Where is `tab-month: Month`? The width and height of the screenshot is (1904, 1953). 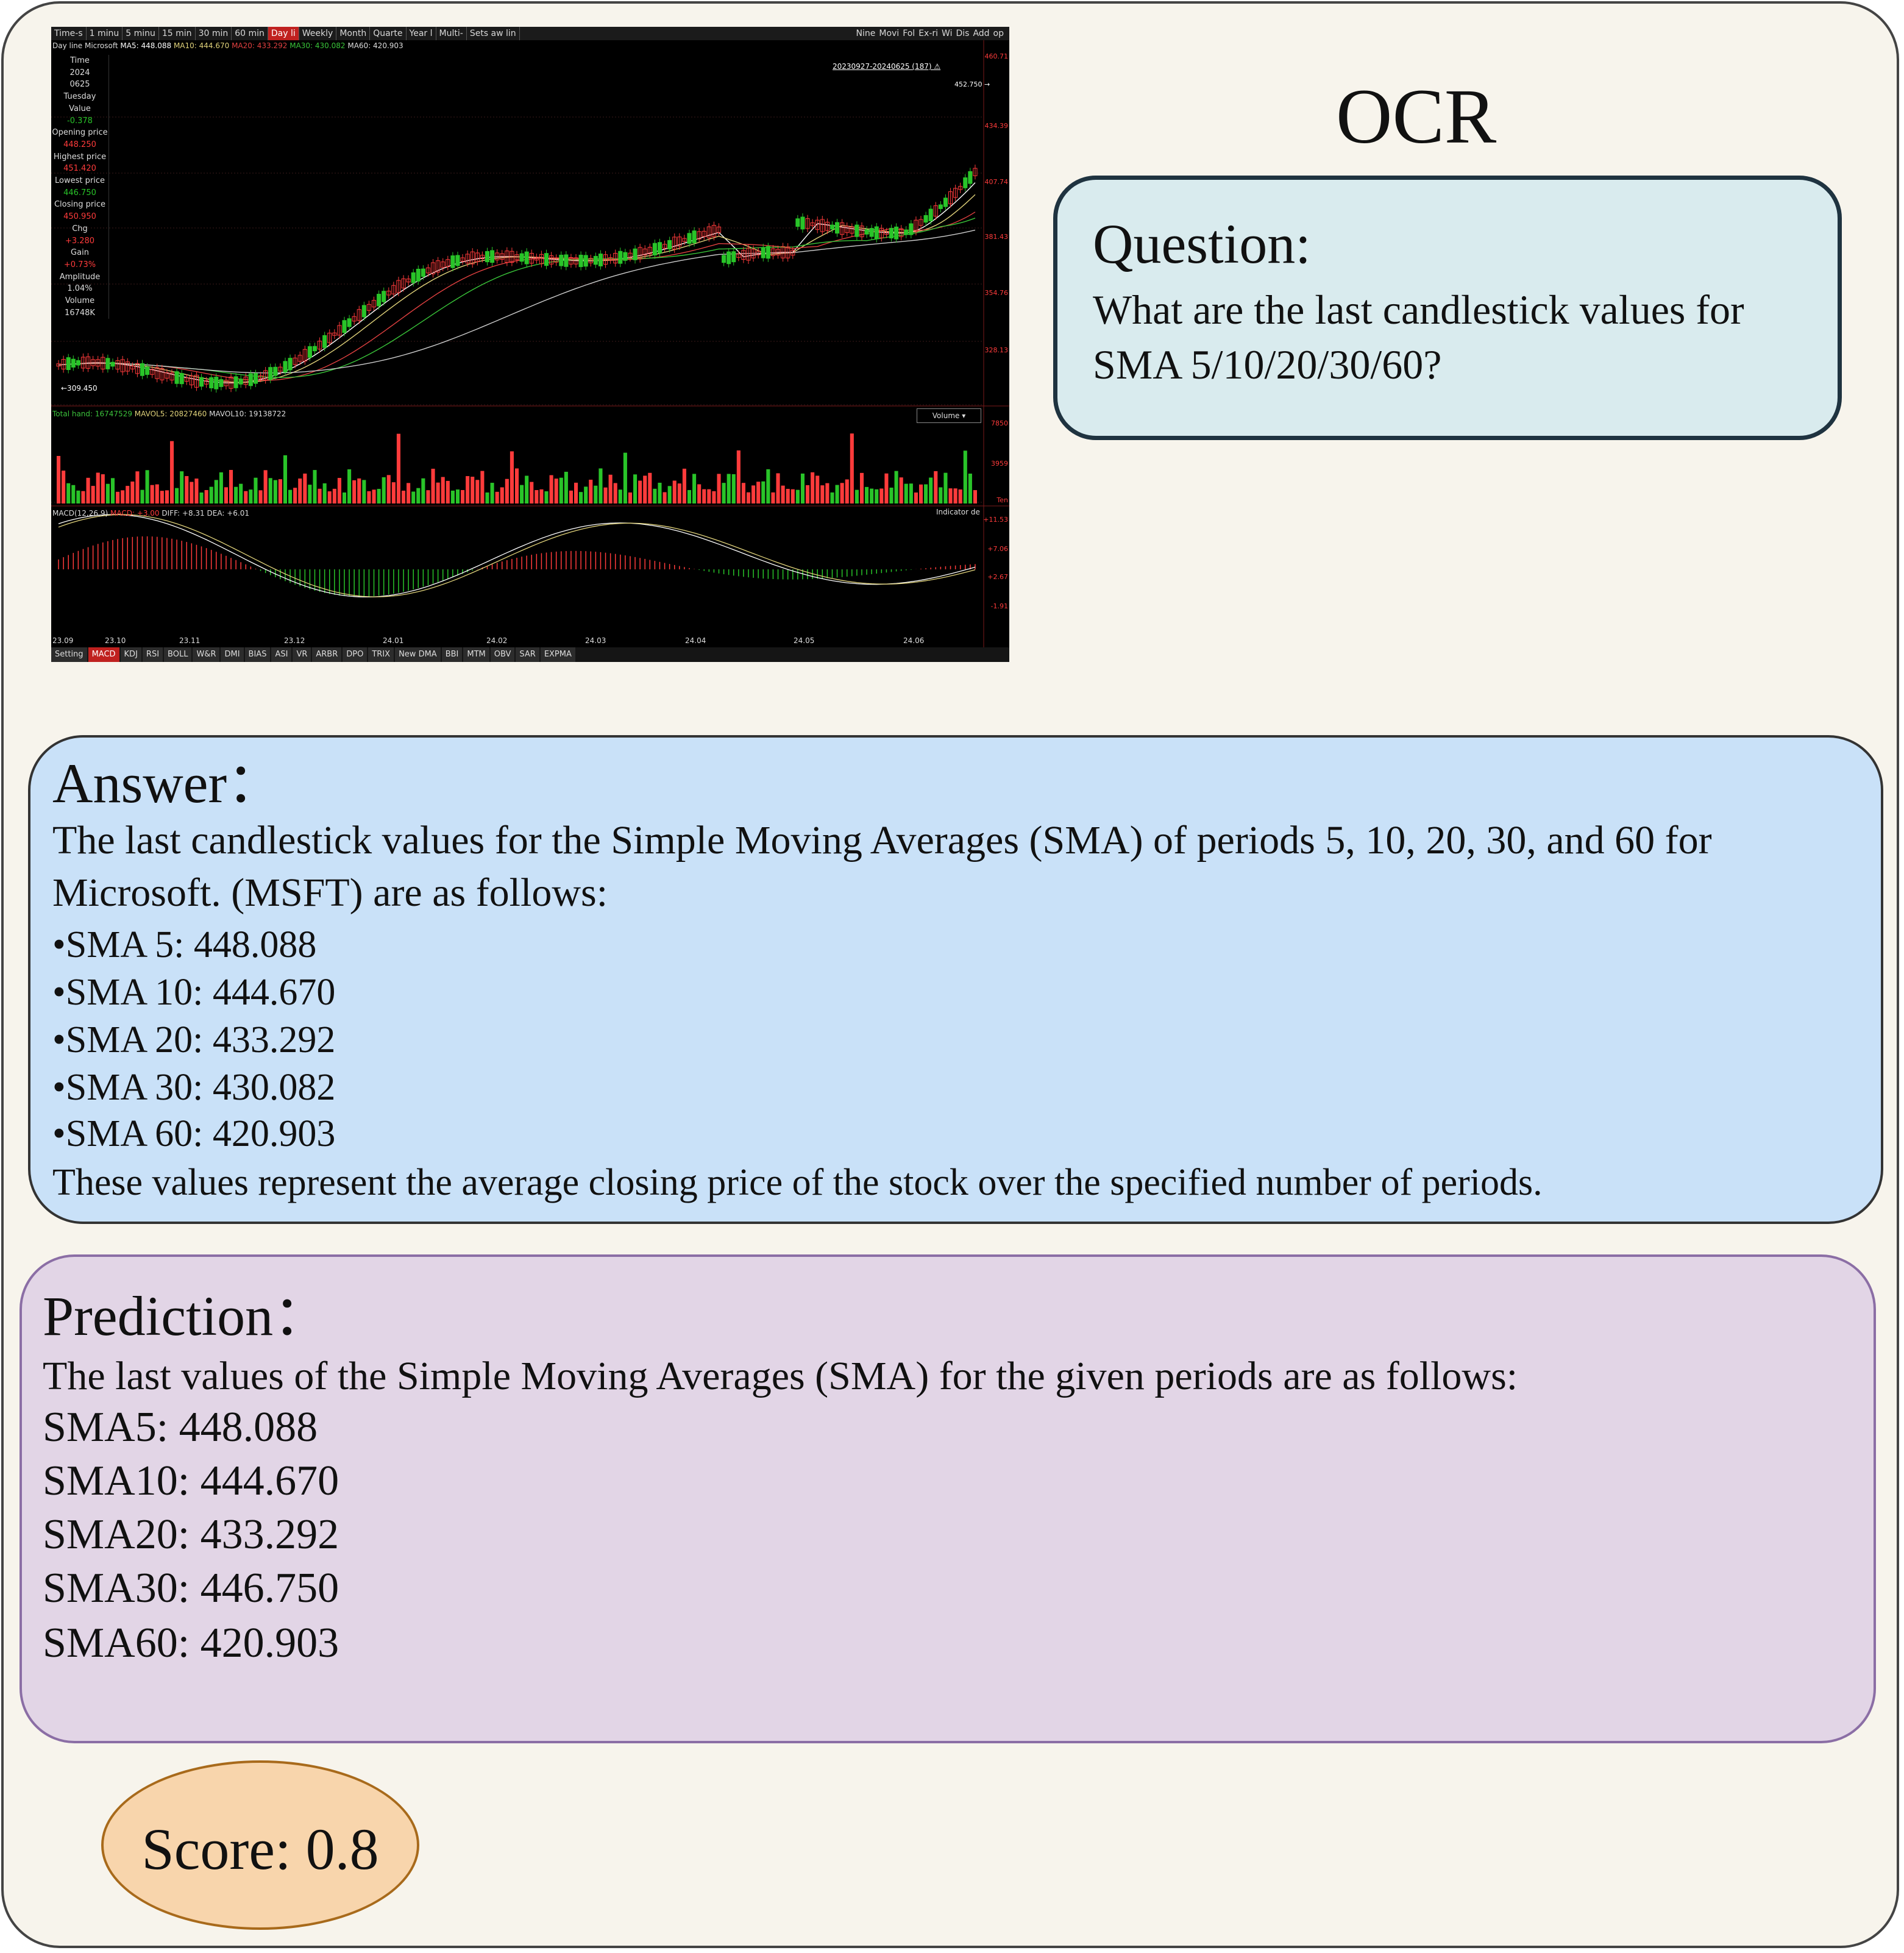 tab-month: Month is located at coordinates (353, 33).